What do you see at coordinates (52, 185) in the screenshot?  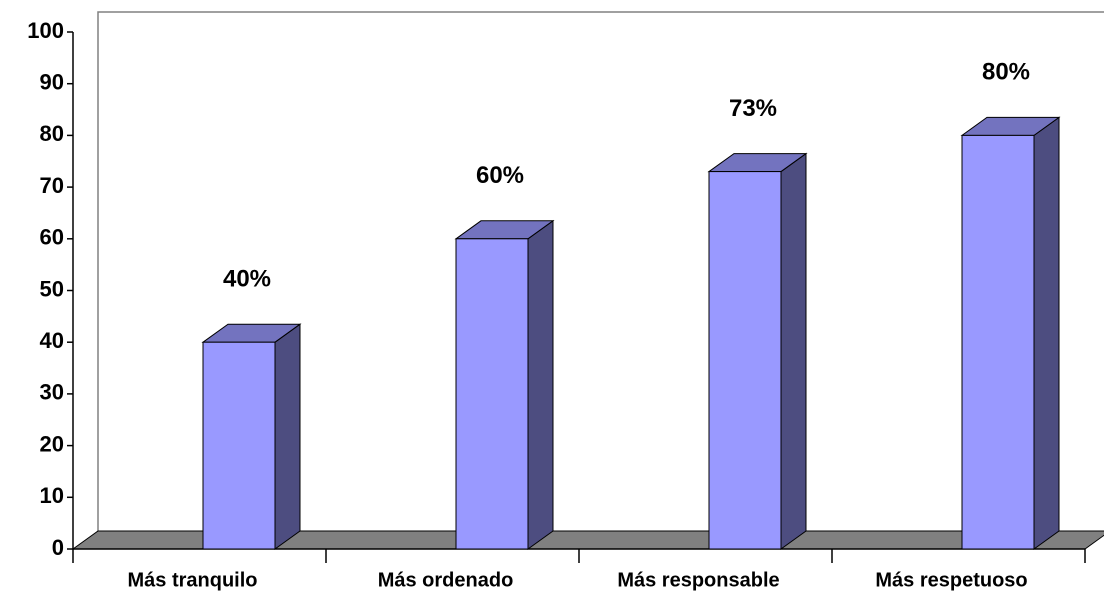 I see `y-tick-label: 70` at bounding box center [52, 185].